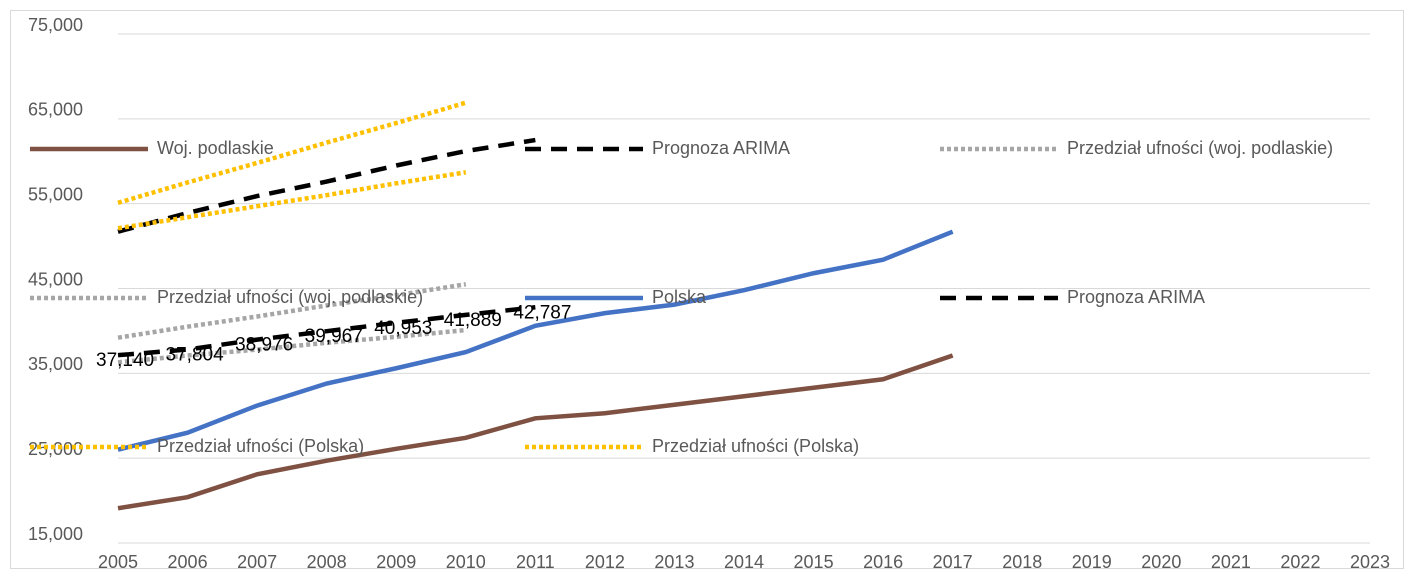  Describe the element at coordinates (55, 364) in the screenshot. I see `y-tick-label: 35,000` at that location.